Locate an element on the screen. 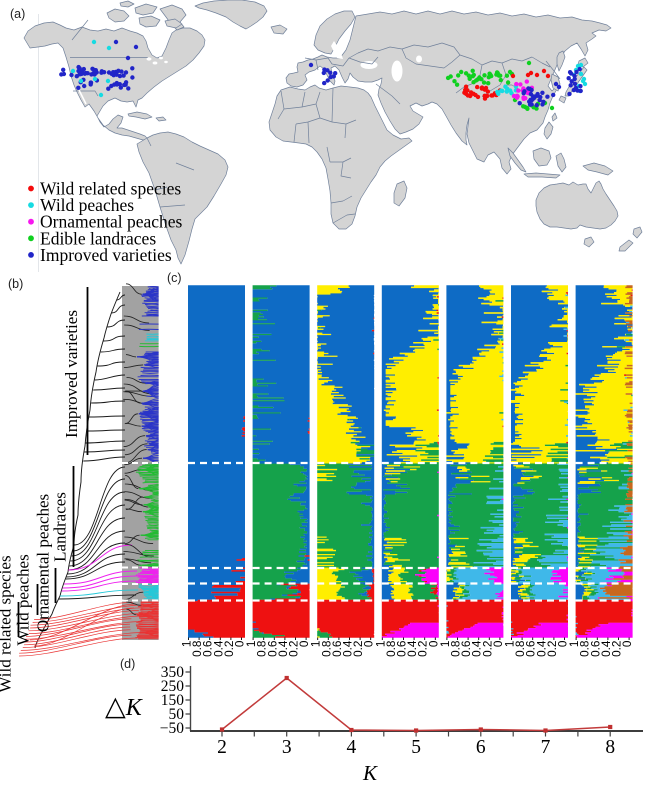 The image size is (650, 785). svg-text: 4 is located at coordinates (352, 747).